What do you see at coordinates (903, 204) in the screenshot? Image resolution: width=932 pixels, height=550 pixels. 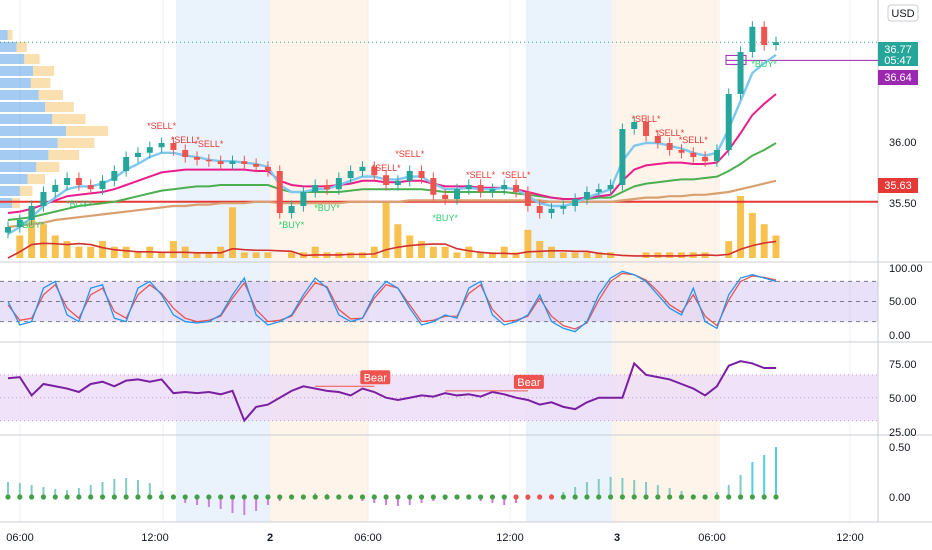 I see `price-tick-label: 35.50` at bounding box center [903, 204].